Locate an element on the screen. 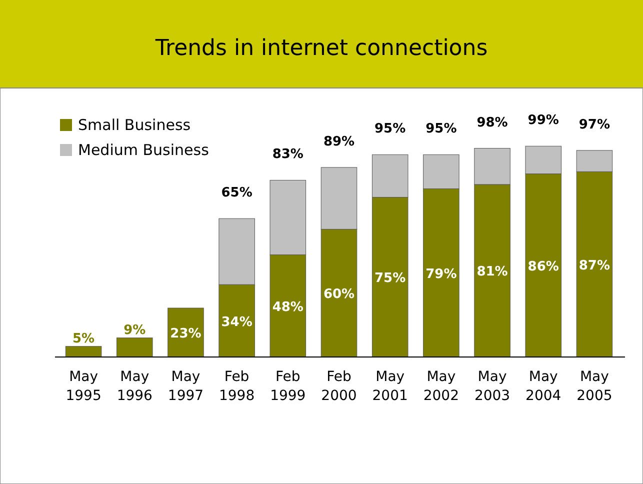  x-tick-label: May 1996 is located at coordinates (134, 386).